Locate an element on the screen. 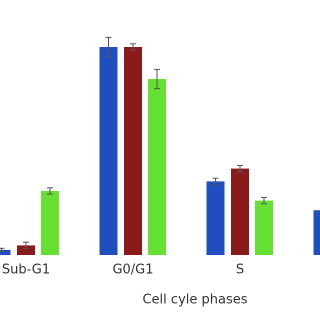 Image resolution: width=320 pixels, height=320 pixels. x-axis-title: Cell cyle phases is located at coordinates (194, 300).